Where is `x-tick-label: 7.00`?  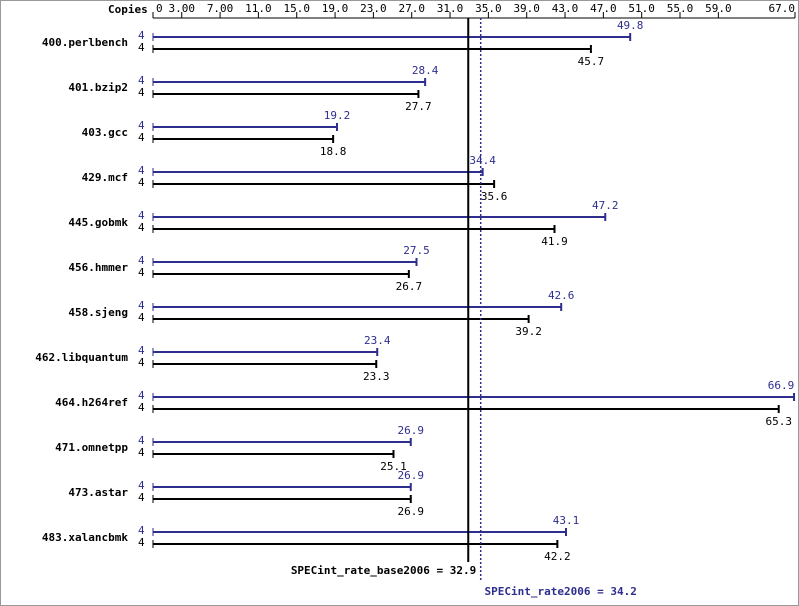 x-tick-label: 7.00 is located at coordinates (220, 8).